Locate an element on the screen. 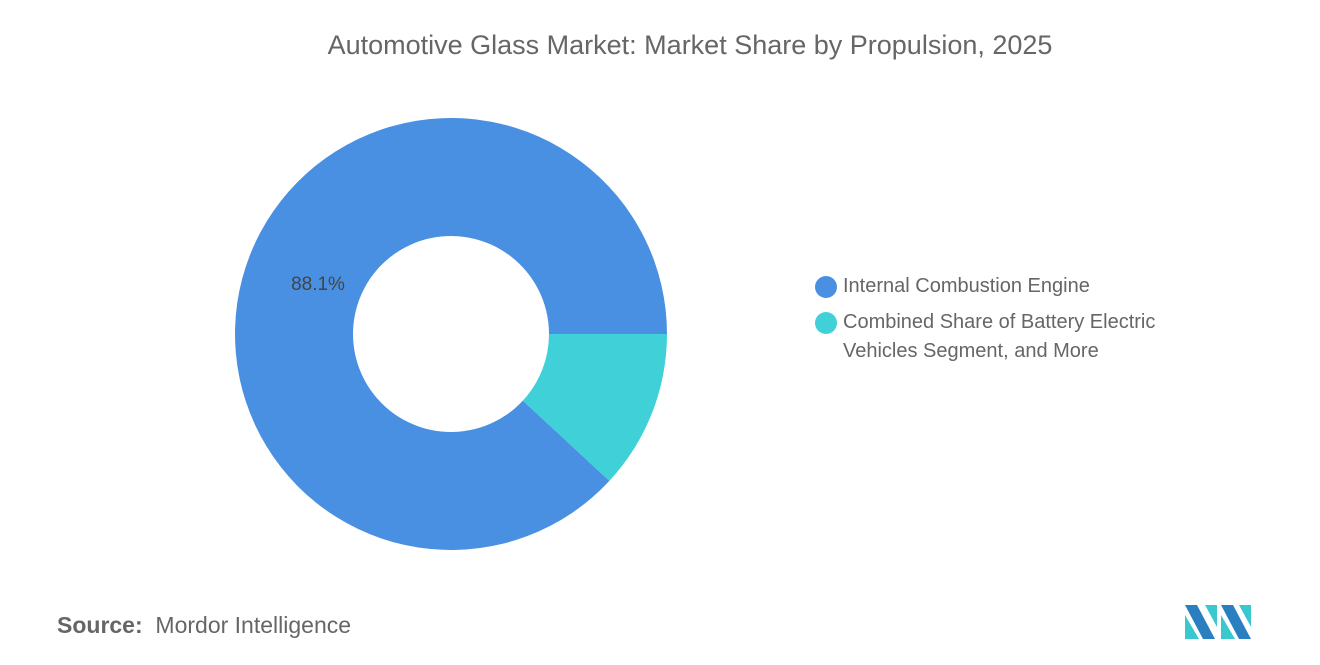 The width and height of the screenshot is (1320, 665). legend-label: Internal Combustion Engine is located at coordinates (966, 286).